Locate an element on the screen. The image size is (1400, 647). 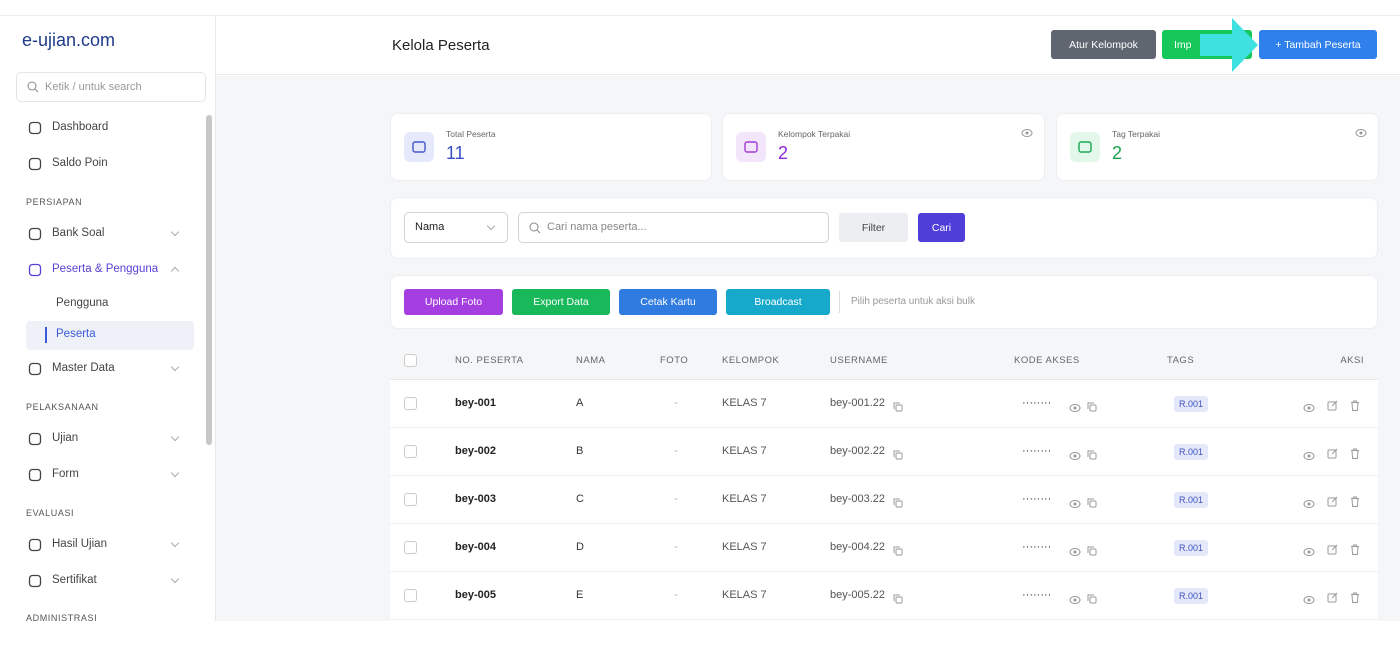
bulk-button: Broadcast is located at coordinates (778, 302).